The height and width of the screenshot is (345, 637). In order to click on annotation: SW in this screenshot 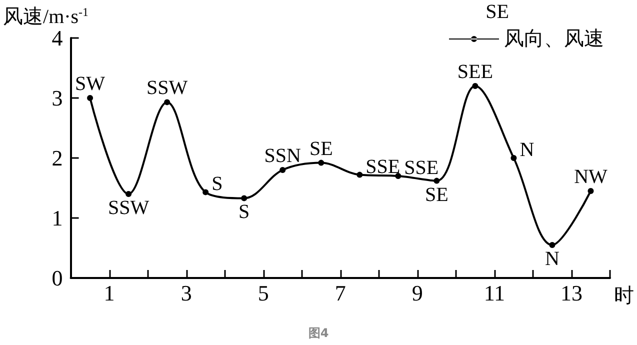, I will do `click(90, 84)`.